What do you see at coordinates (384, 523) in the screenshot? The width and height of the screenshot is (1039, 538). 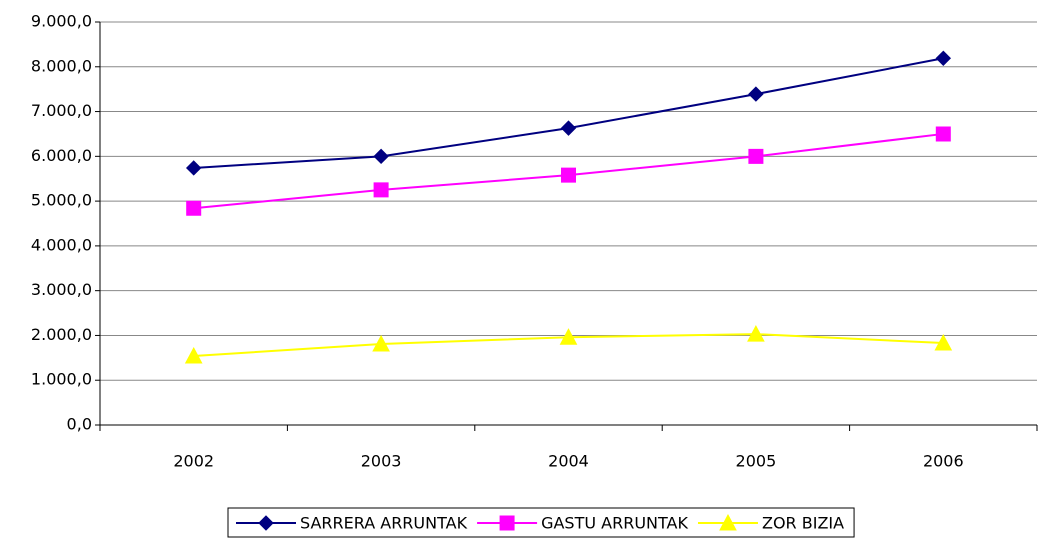 I see `legend-label: SARRERA ARRUNTAK` at bounding box center [384, 523].